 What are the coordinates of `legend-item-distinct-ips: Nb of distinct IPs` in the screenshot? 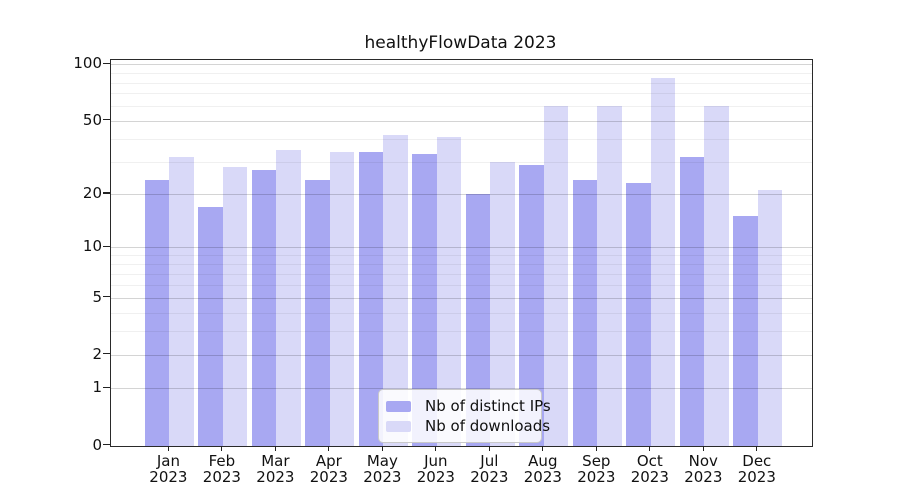 It's located at (468, 406).